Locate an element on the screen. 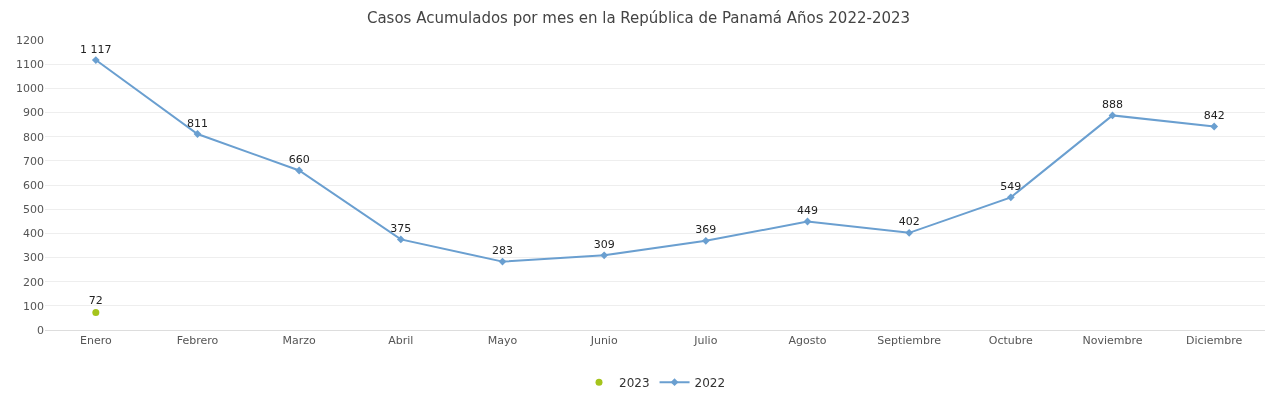 The width and height of the screenshot is (1277, 409). data-label: 375 is located at coordinates (401, 228).